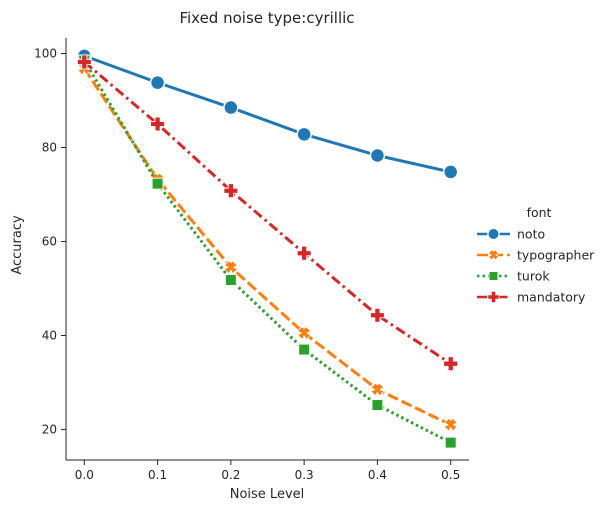 The width and height of the screenshot is (615, 512). Describe the element at coordinates (493, 276) in the screenshot. I see `legend-marker-turok` at that location.